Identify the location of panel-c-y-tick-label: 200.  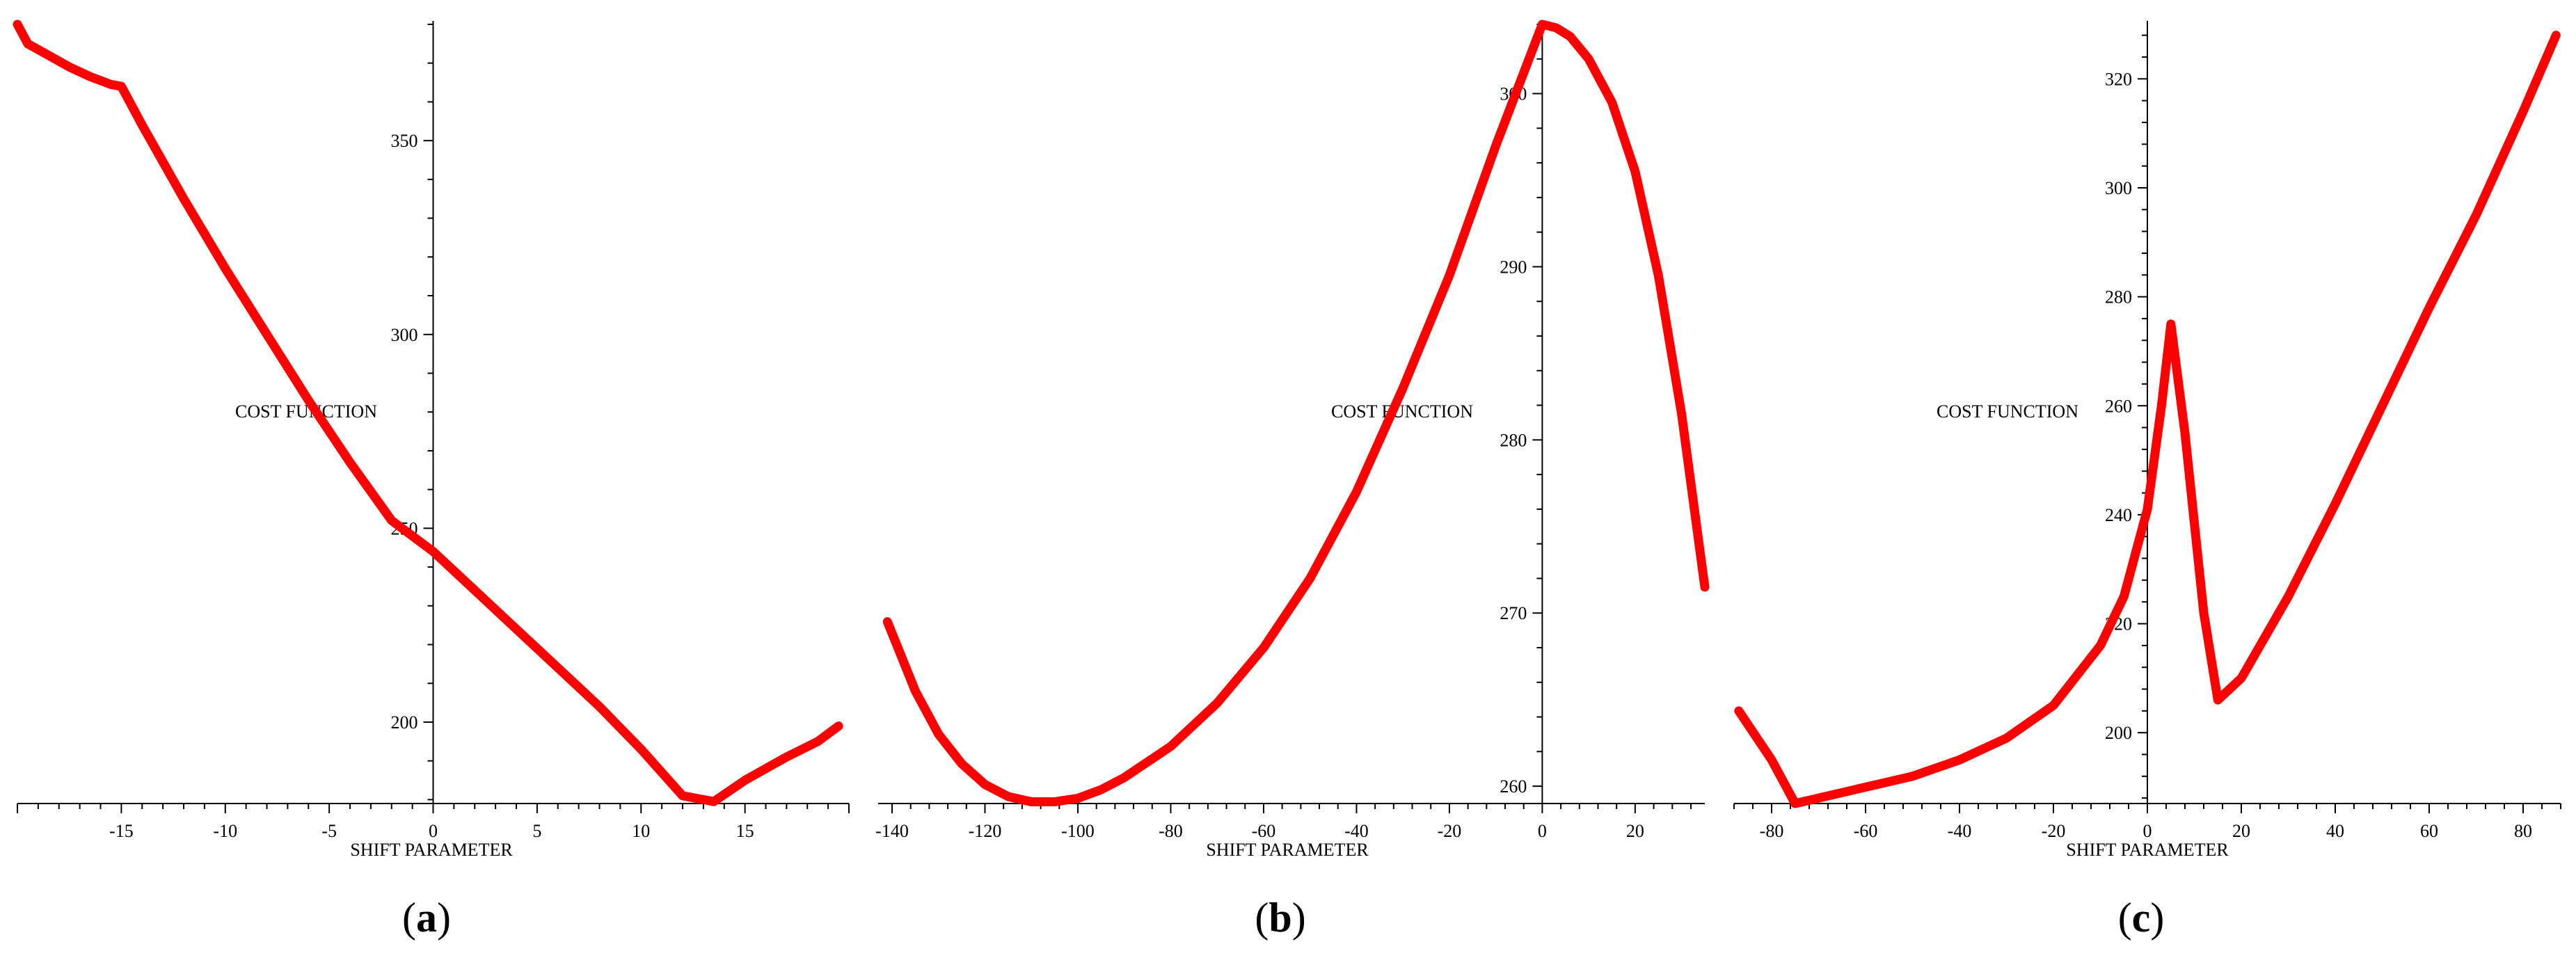
(2118, 733).